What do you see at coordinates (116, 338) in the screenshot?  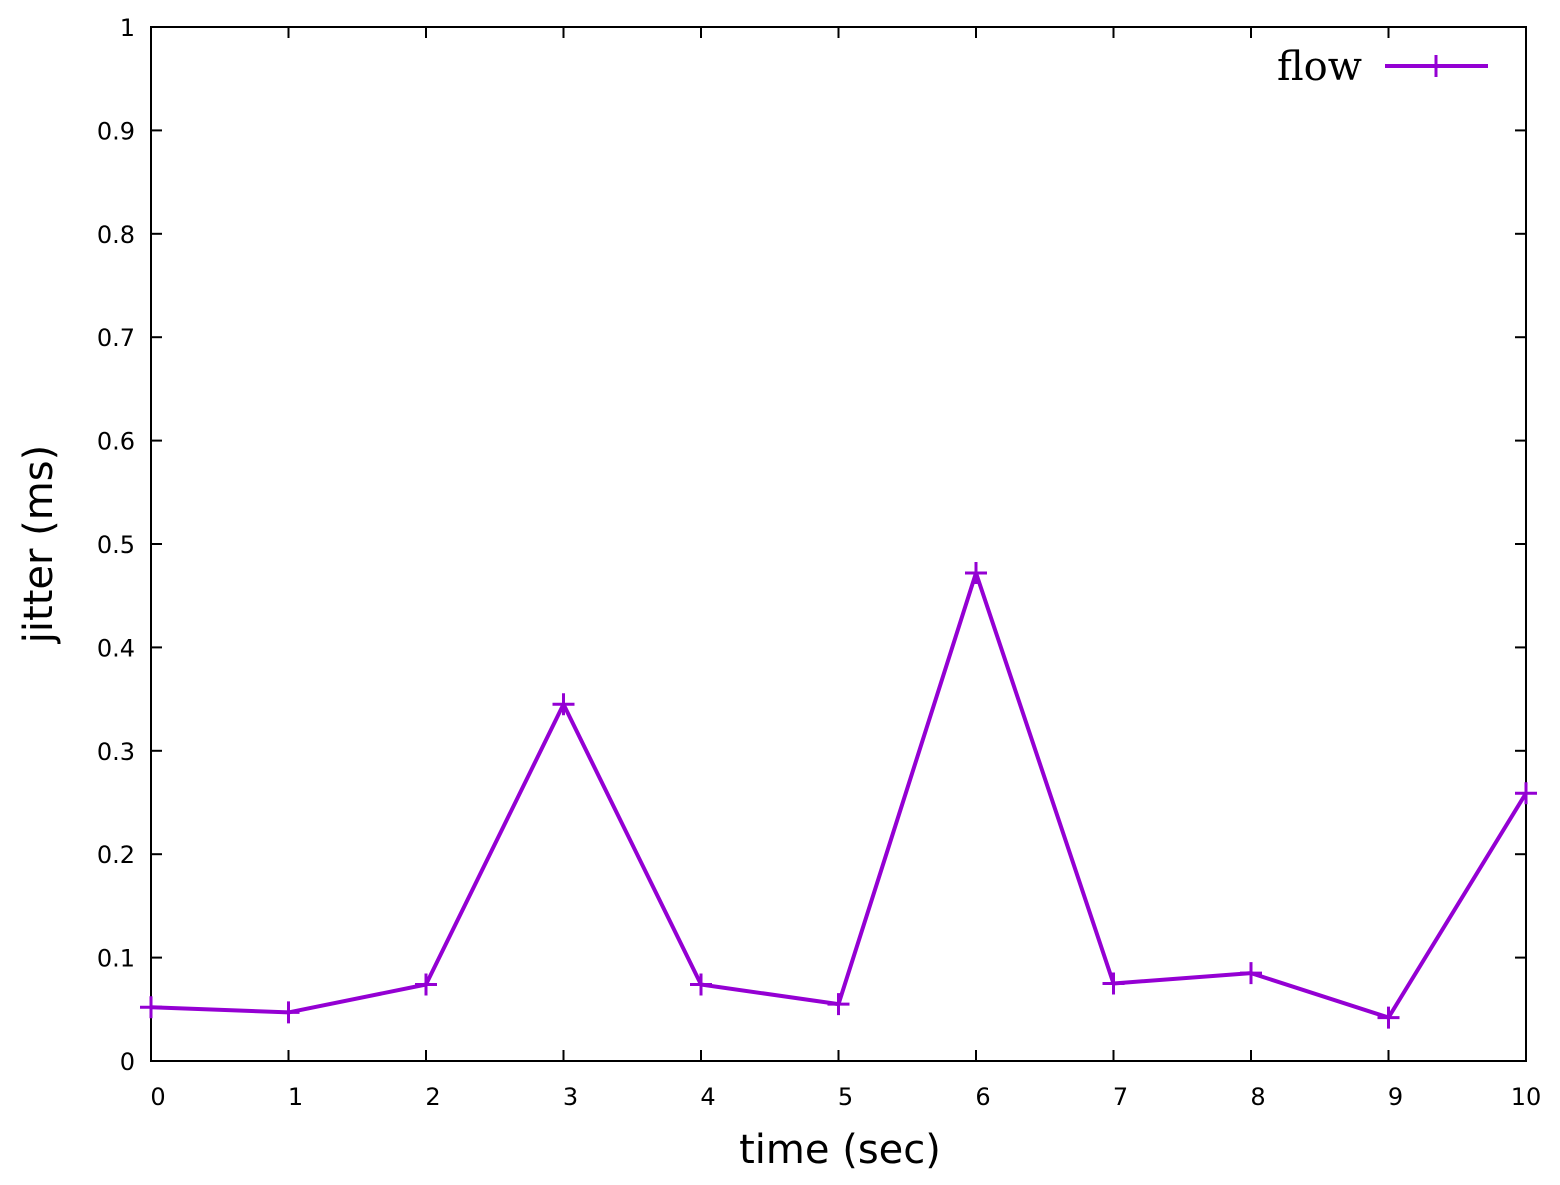 I see `y-tick-label: 0.7` at bounding box center [116, 338].